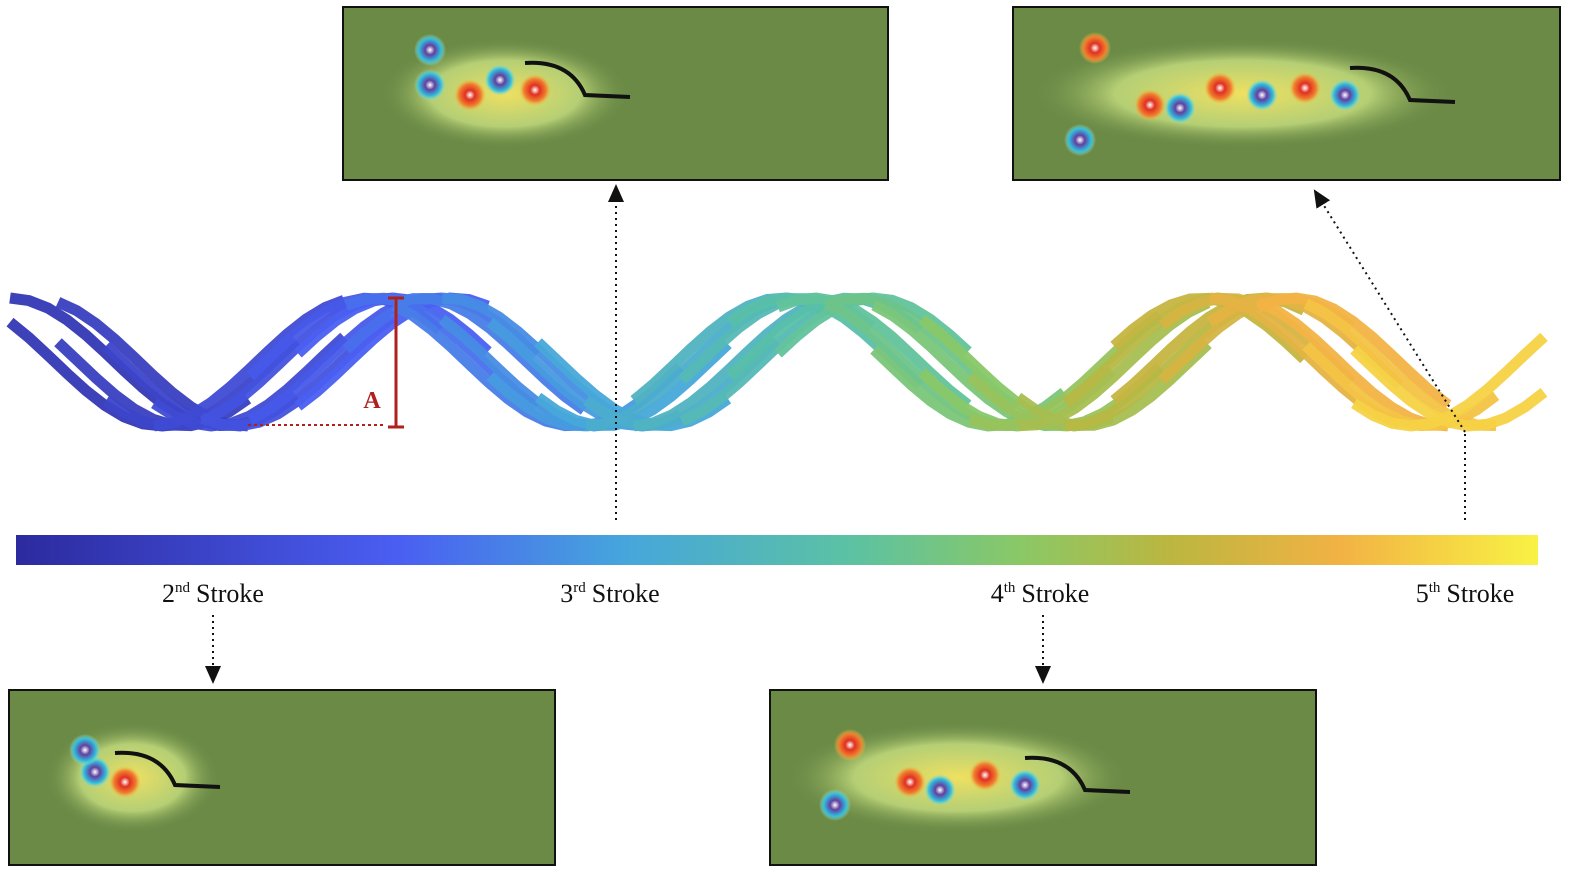 This screenshot has width=1594, height=887. What do you see at coordinates (566, 593) in the screenshot?
I see `stroke-number: 3` at bounding box center [566, 593].